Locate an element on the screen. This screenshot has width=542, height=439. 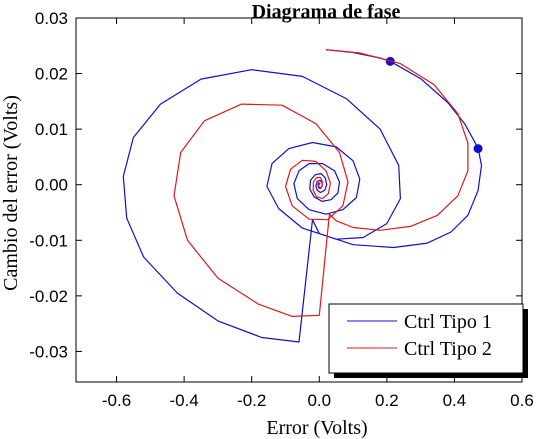
x-tick-label: -0.4 is located at coordinates (183, 400).